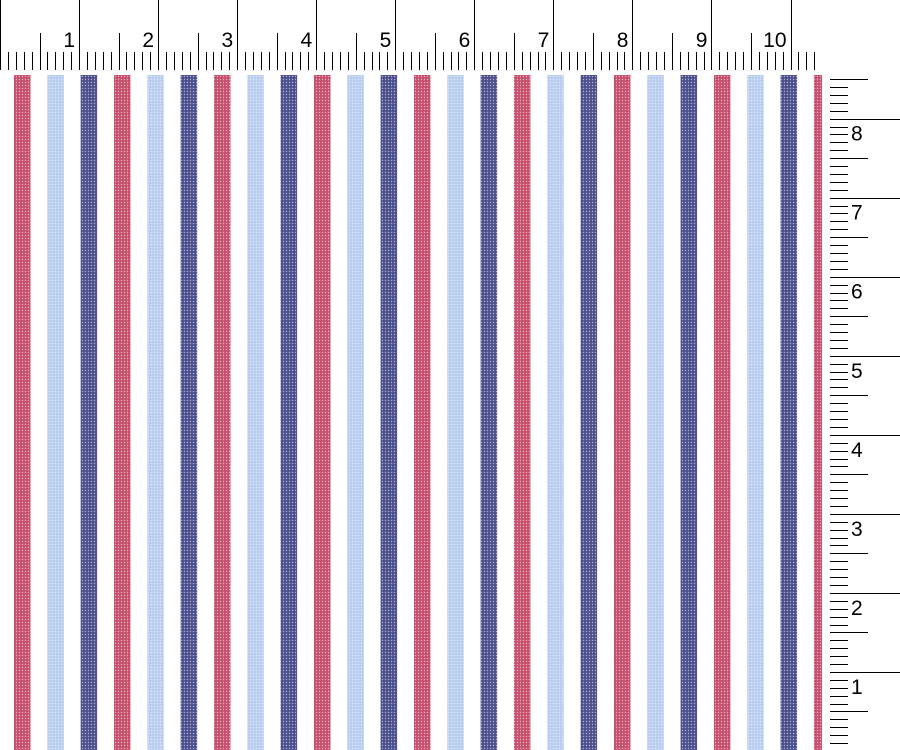 This screenshot has width=900, height=750. I want to click on right-ruler-label: 5, so click(857, 371).